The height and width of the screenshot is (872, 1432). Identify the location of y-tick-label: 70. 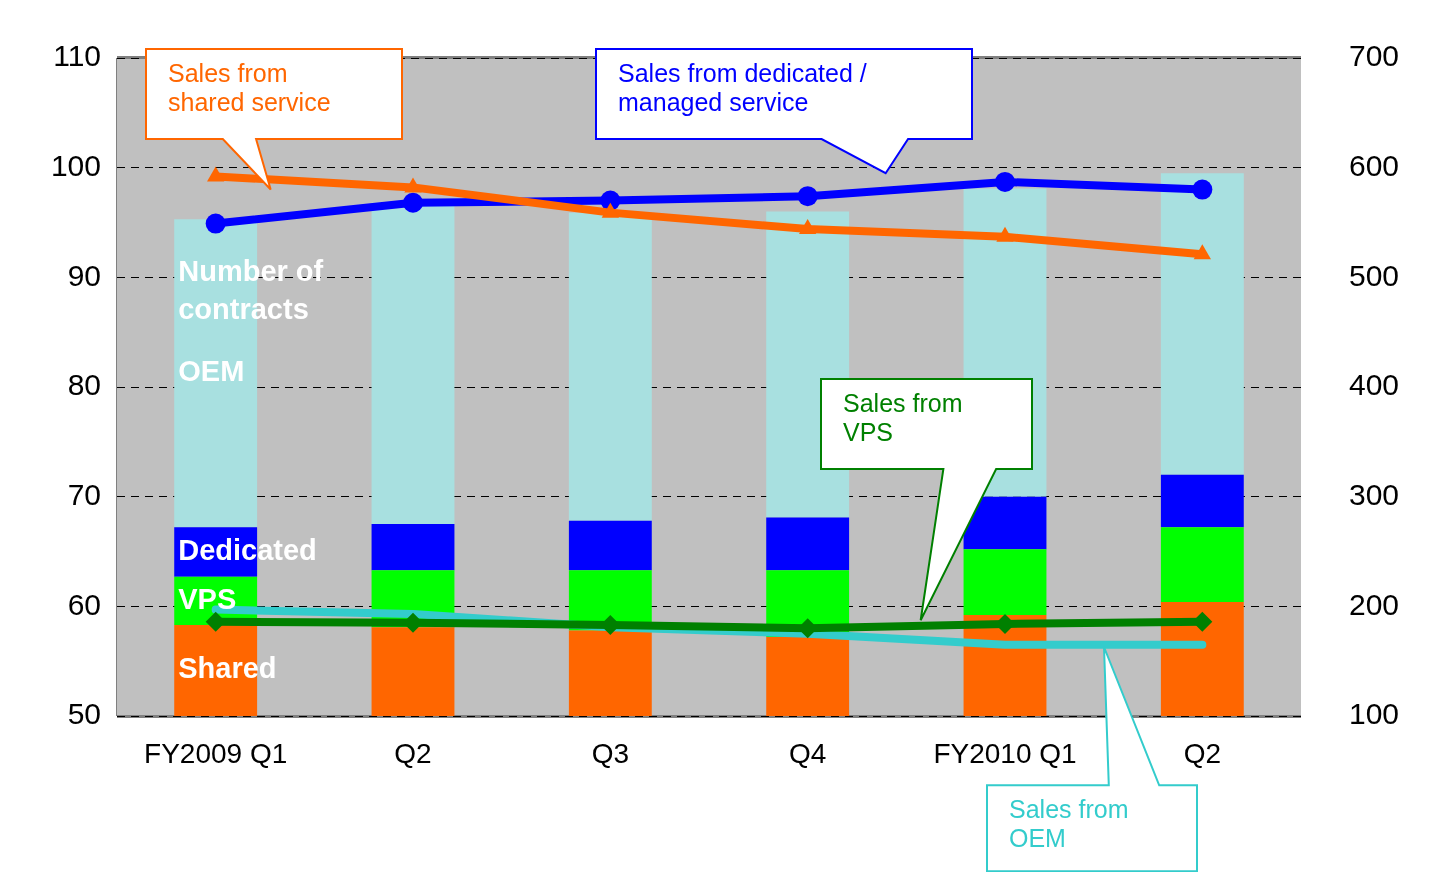
(84, 494).